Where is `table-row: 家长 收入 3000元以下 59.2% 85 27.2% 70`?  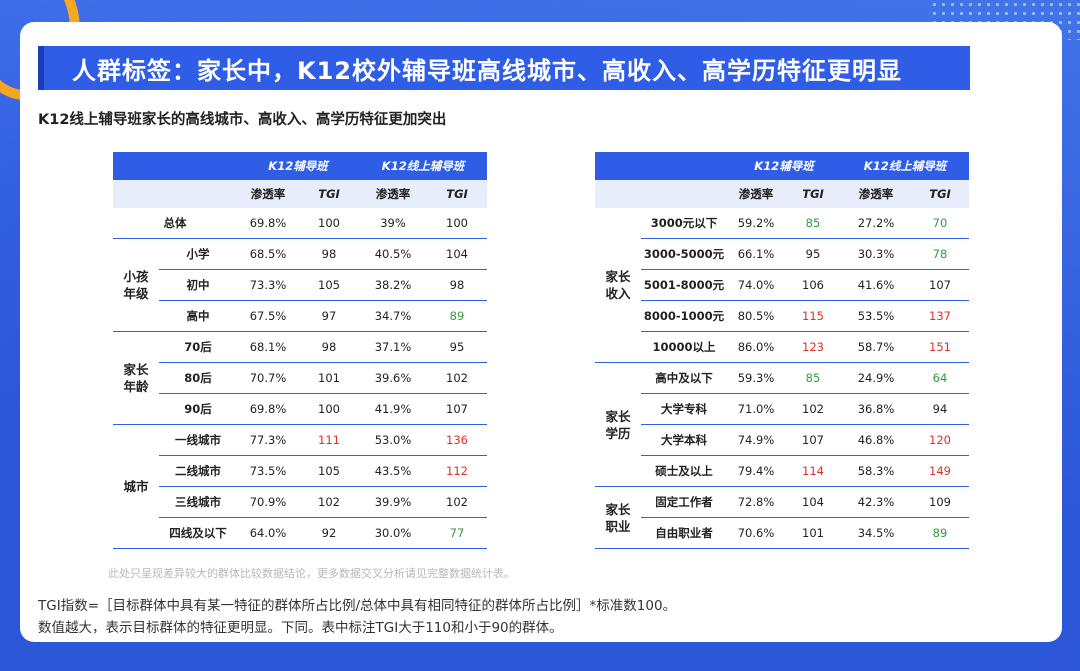 table-row: 家长 收入 3000元以下 59.2% 85 27.2% 70 is located at coordinates (782, 285).